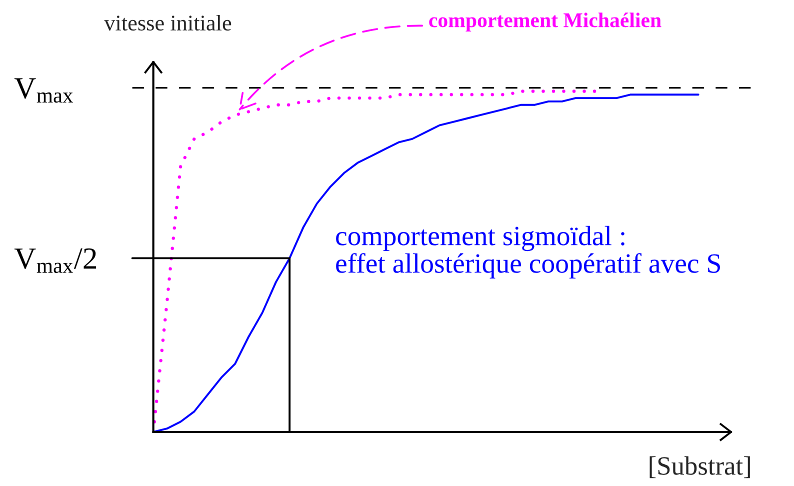 The width and height of the screenshot is (794, 486). I want to click on ref-line-label: V$_{max}$, so click(43, 90).